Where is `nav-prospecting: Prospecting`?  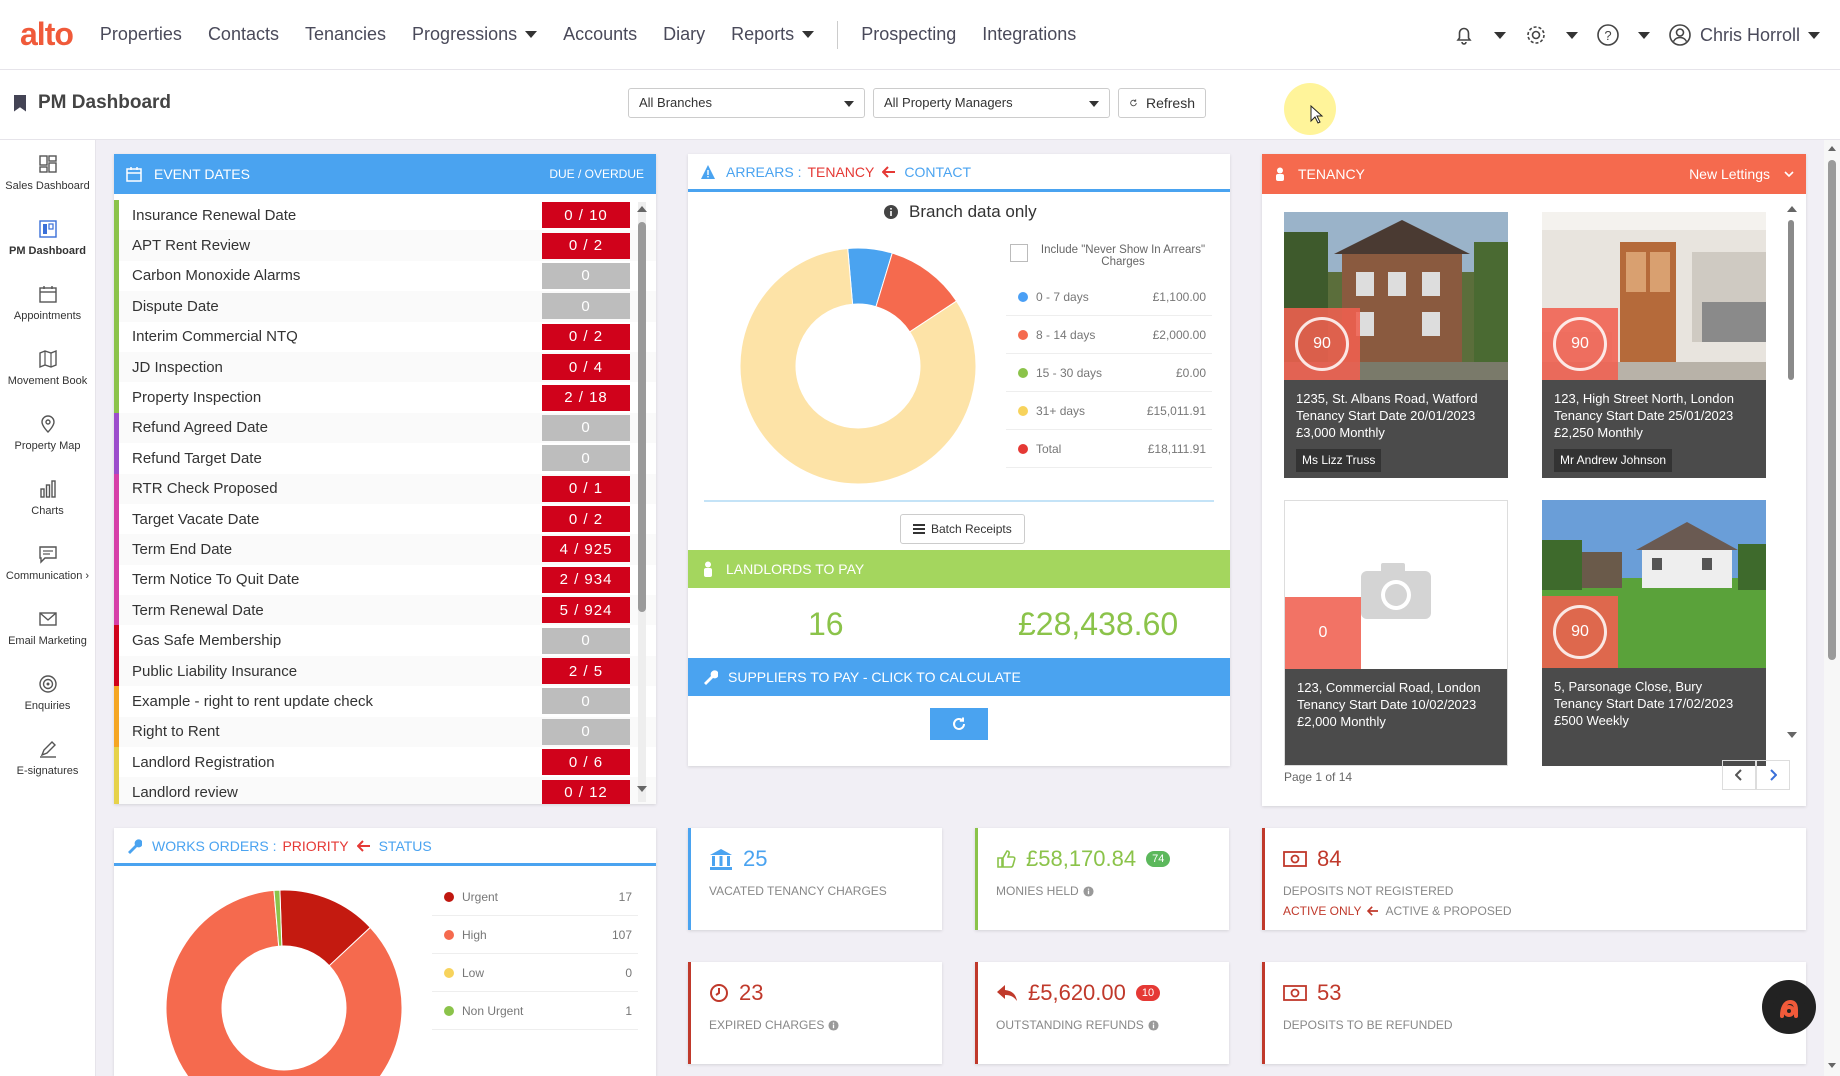 nav-prospecting: Prospecting is located at coordinates (909, 34).